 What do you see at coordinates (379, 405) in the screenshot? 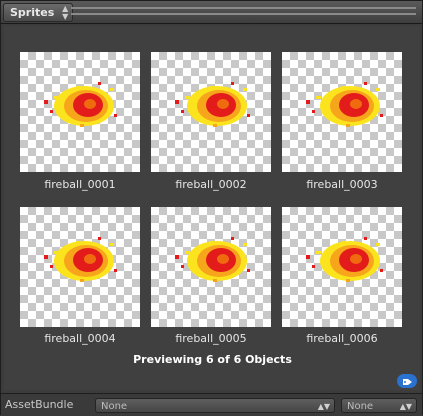
I see `variant-dropdown: None ▲▼` at bounding box center [379, 405].